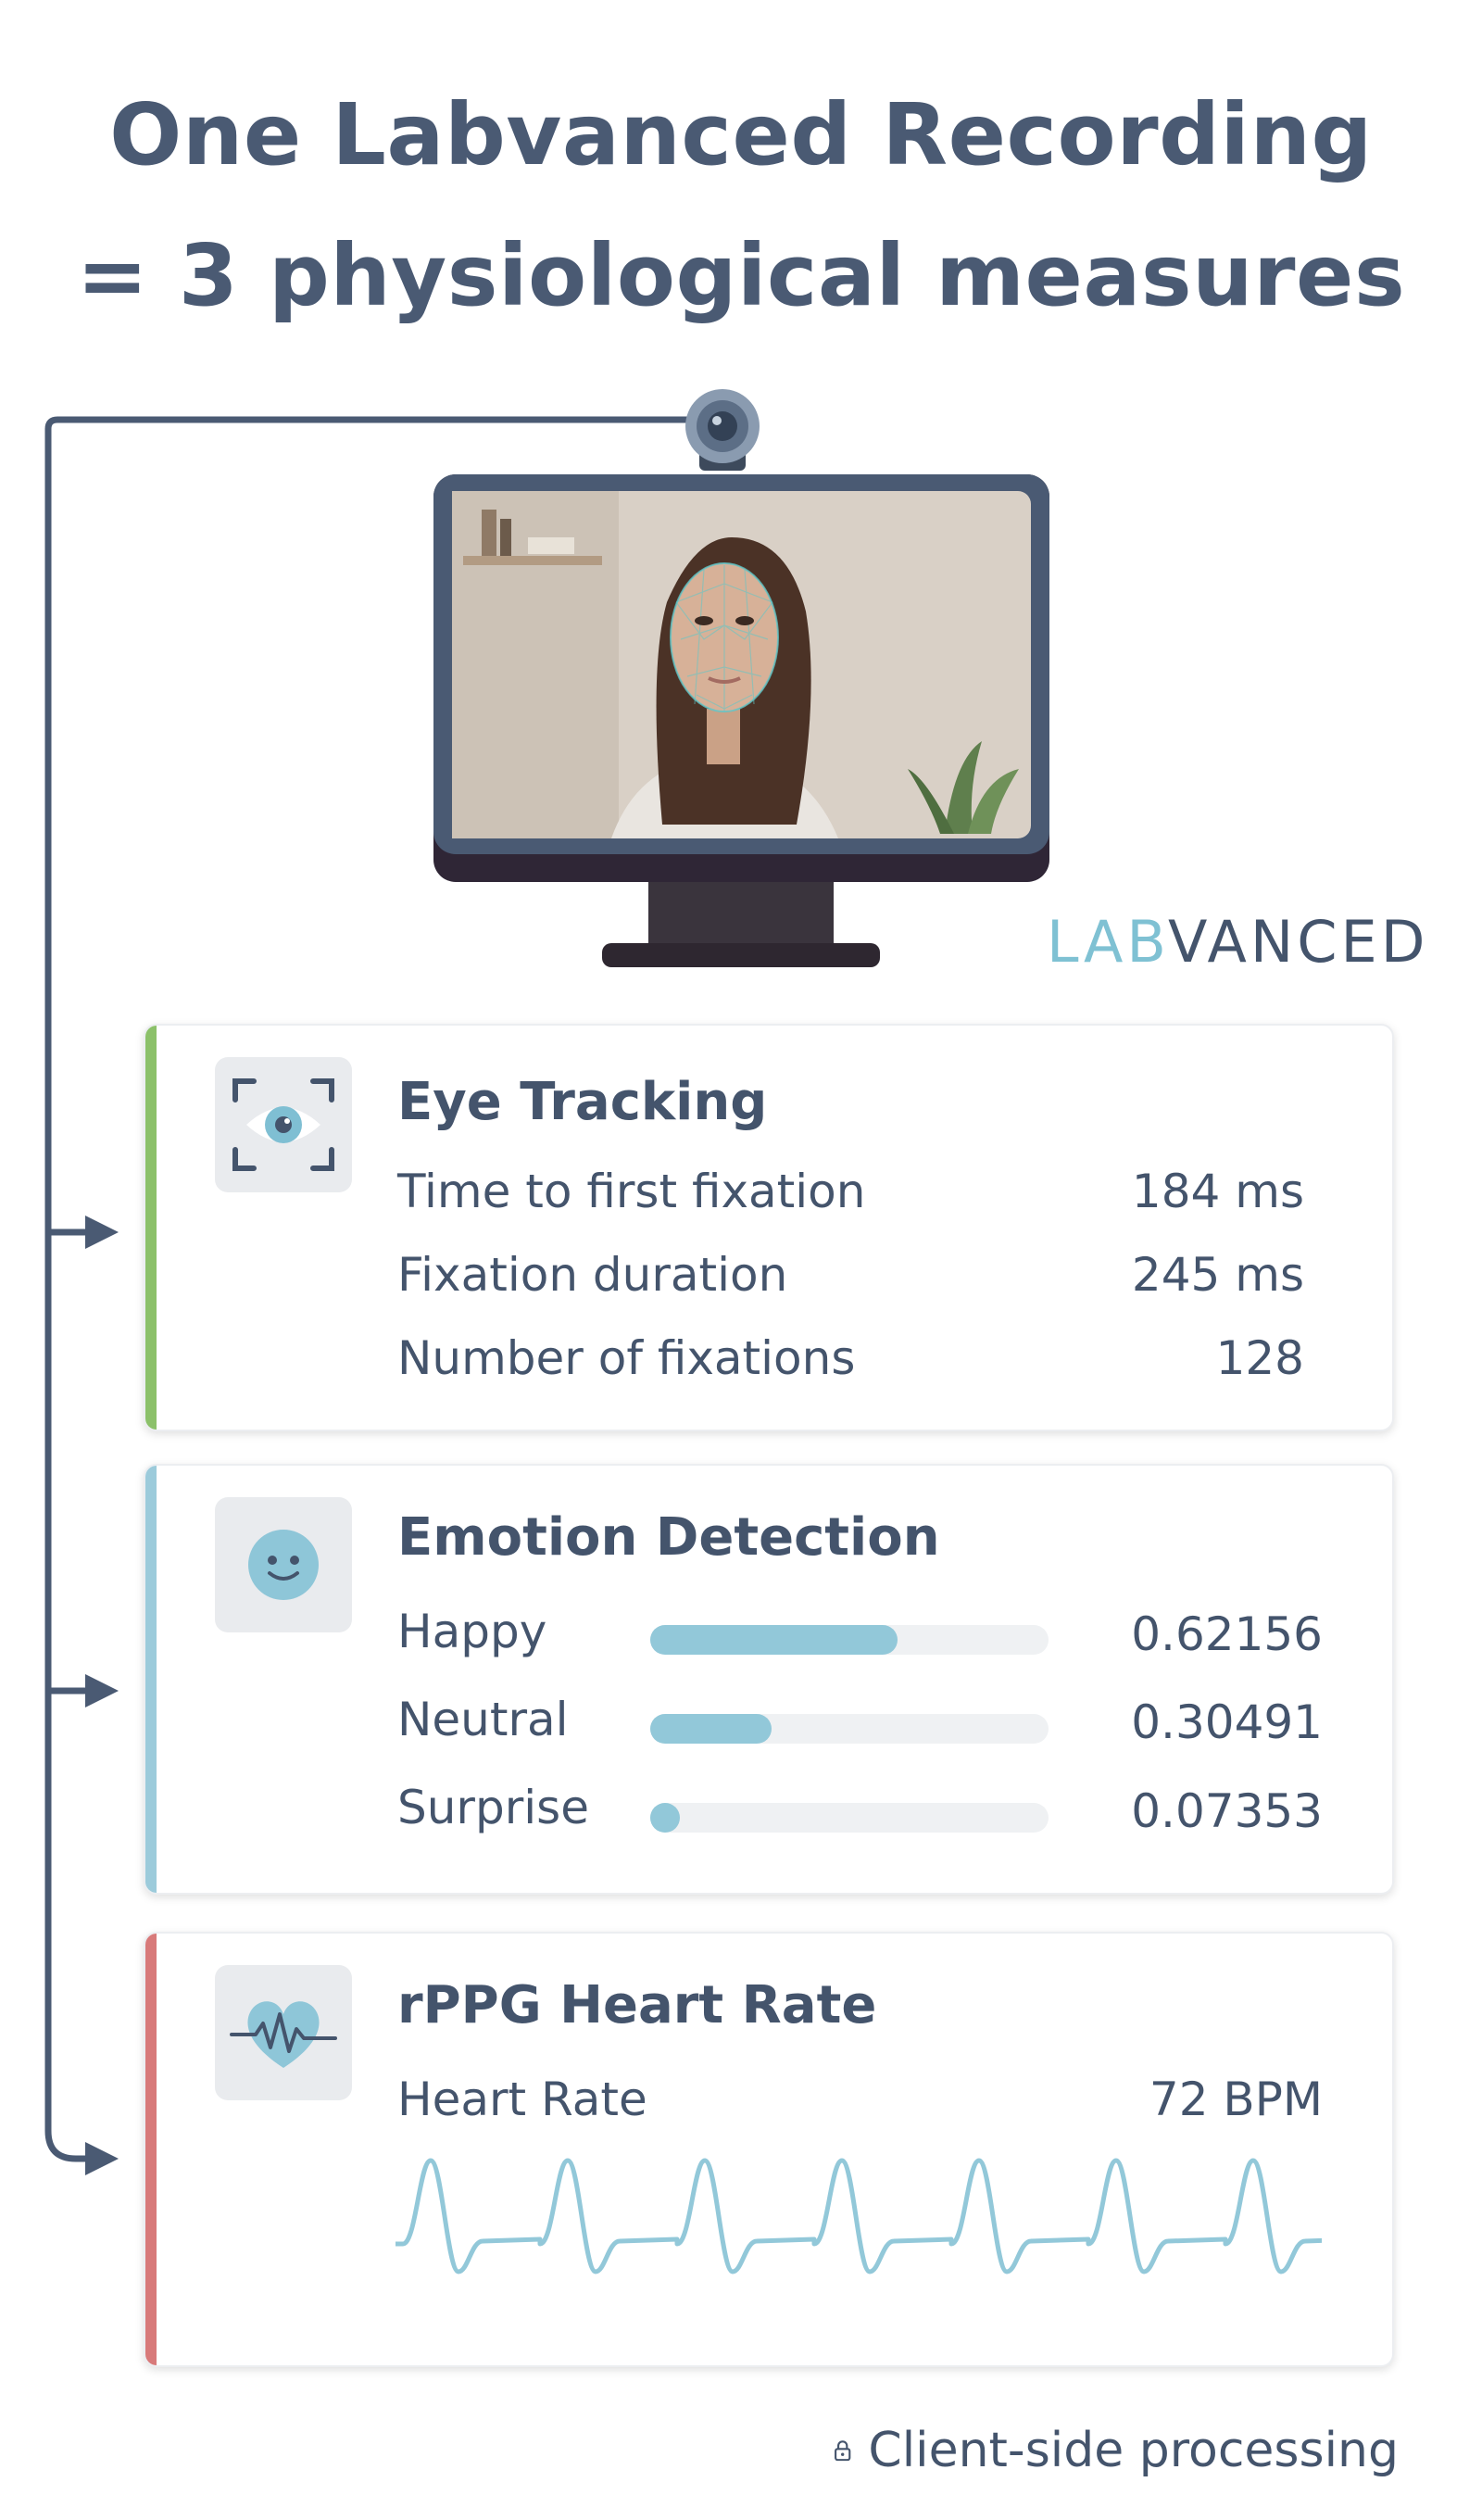 The image size is (1482, 2520). I want to click on logo-part-2: VANCED, so click(1298, 942).